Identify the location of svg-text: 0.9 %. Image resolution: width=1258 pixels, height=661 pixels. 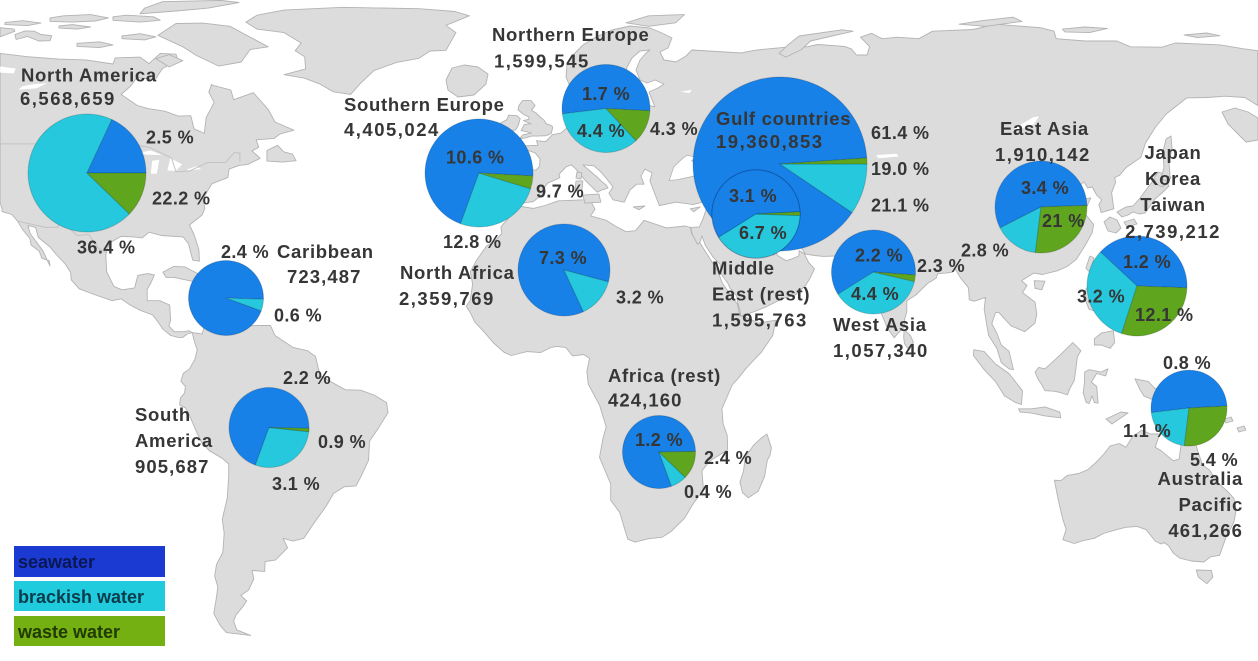
(342, 442).